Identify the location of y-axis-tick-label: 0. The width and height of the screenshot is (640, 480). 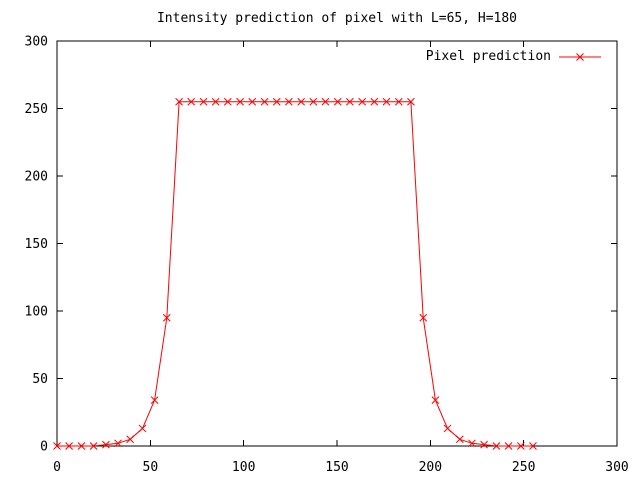
(44, 447).